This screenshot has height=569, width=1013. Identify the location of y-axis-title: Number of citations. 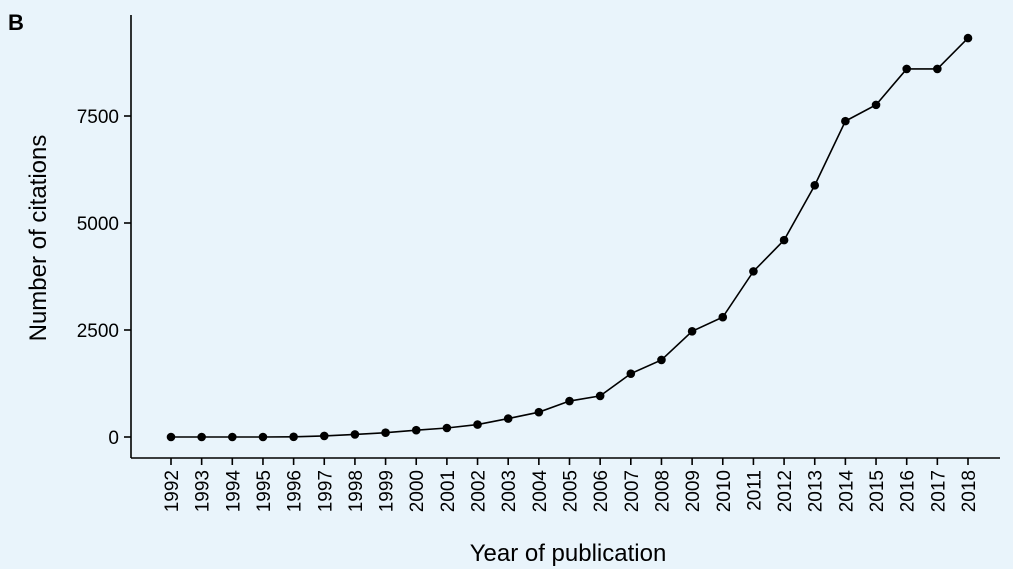
(38, 238).